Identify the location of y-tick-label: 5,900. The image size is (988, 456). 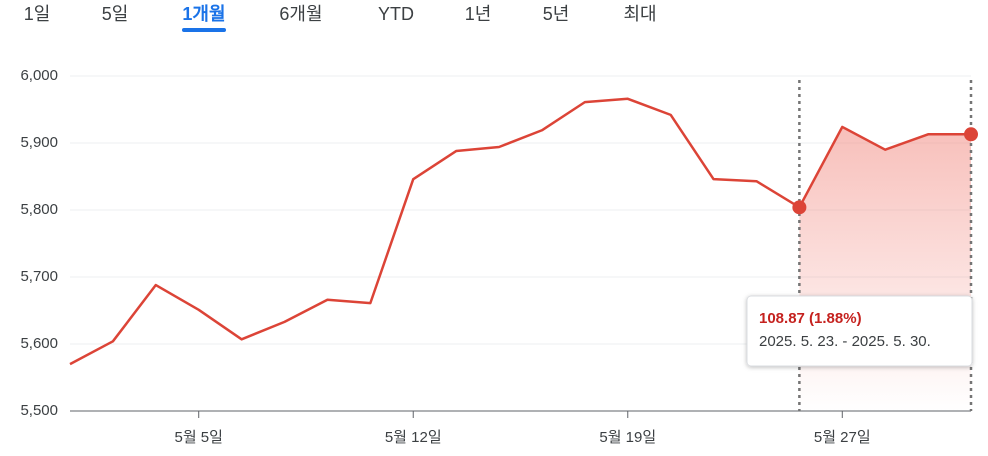
(39, 142).